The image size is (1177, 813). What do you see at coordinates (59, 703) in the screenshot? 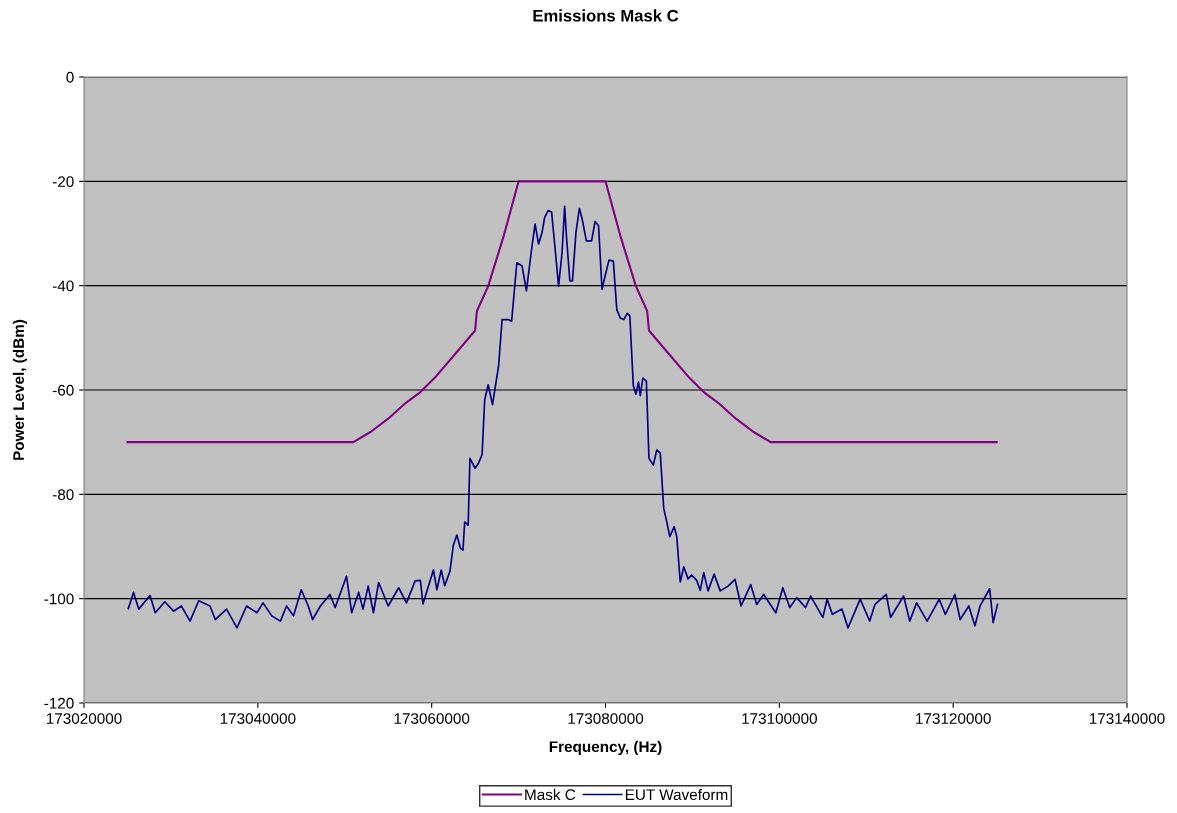
I see `y-tick-label: -120` at bounding box center [59, 703].